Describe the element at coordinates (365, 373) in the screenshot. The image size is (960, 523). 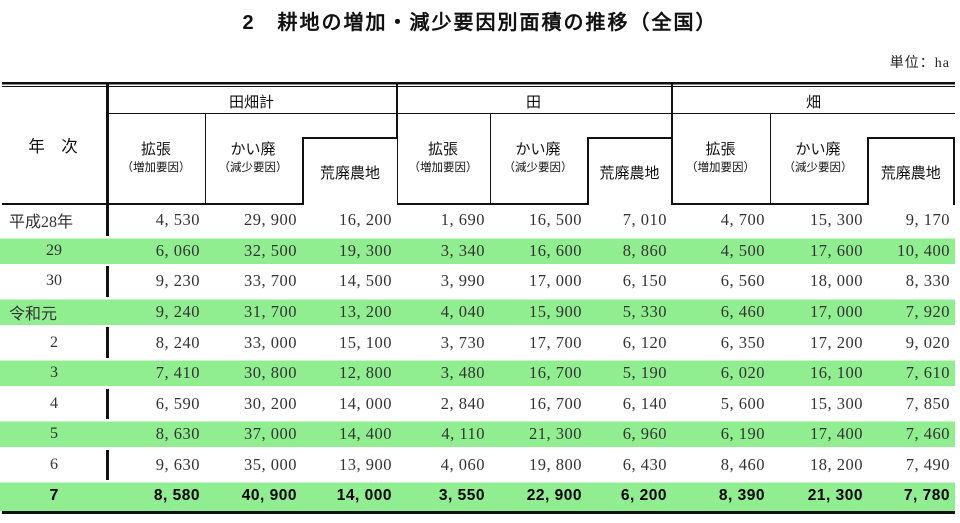
I see `value-cell: 12, 800` at that location.